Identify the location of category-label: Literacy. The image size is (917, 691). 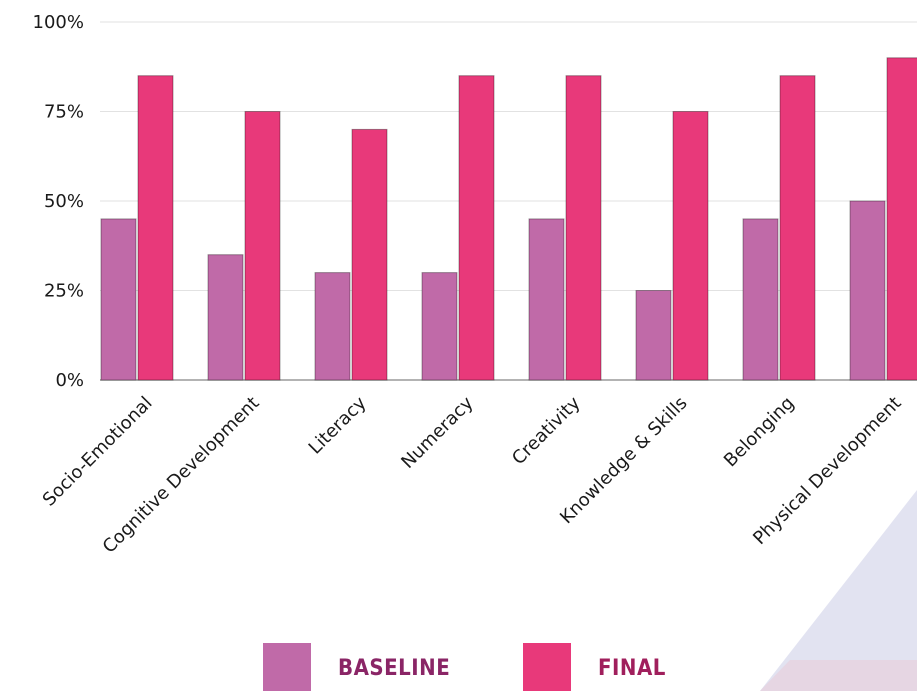
(338, 425).